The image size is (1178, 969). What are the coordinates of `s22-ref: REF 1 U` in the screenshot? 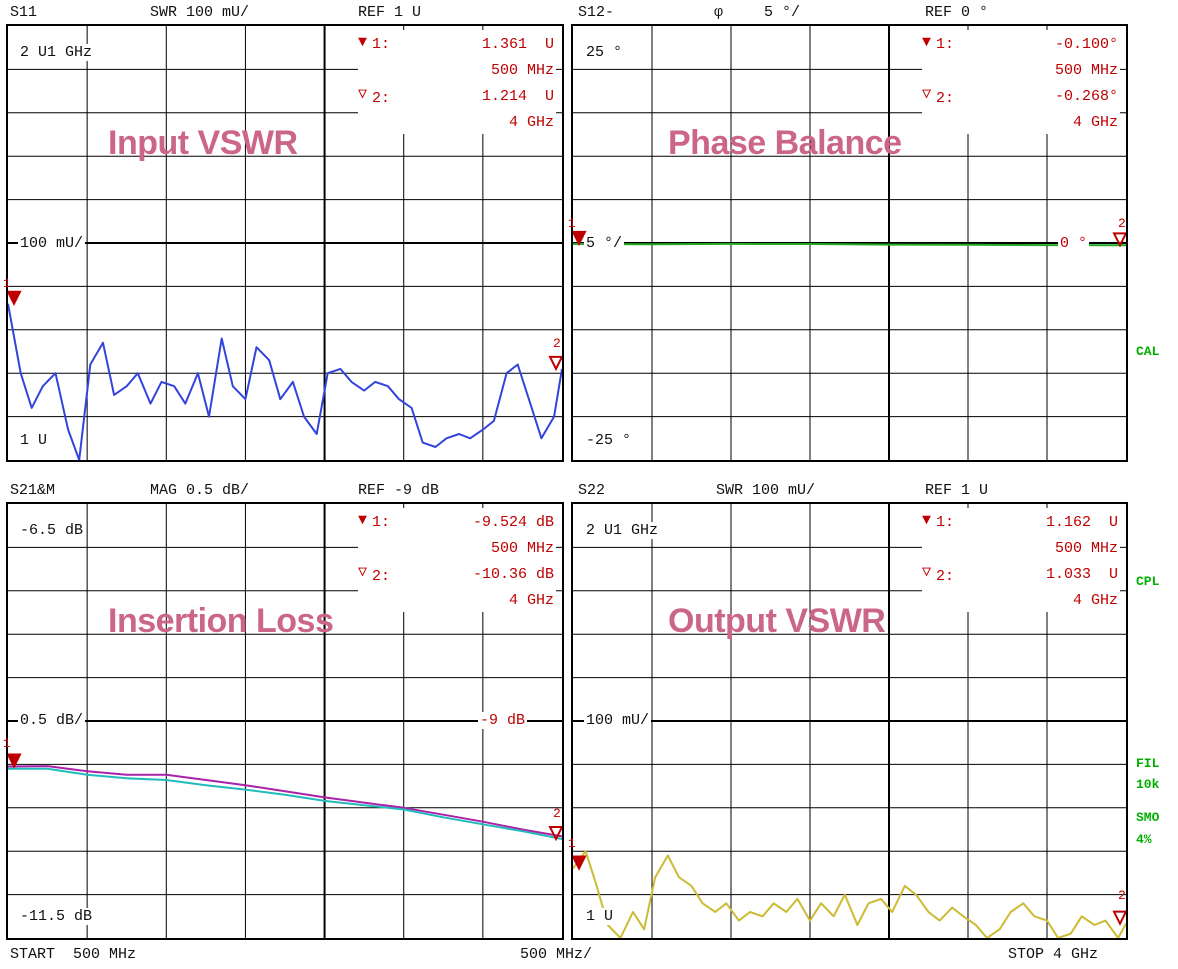 It's located at (957, 490).